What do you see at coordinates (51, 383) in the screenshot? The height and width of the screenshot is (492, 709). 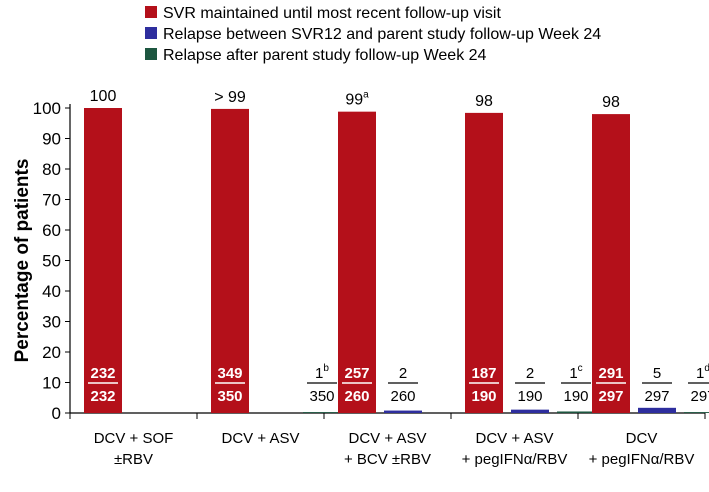 I see `y-tick-label: 10` at bounding box center [51, 383].